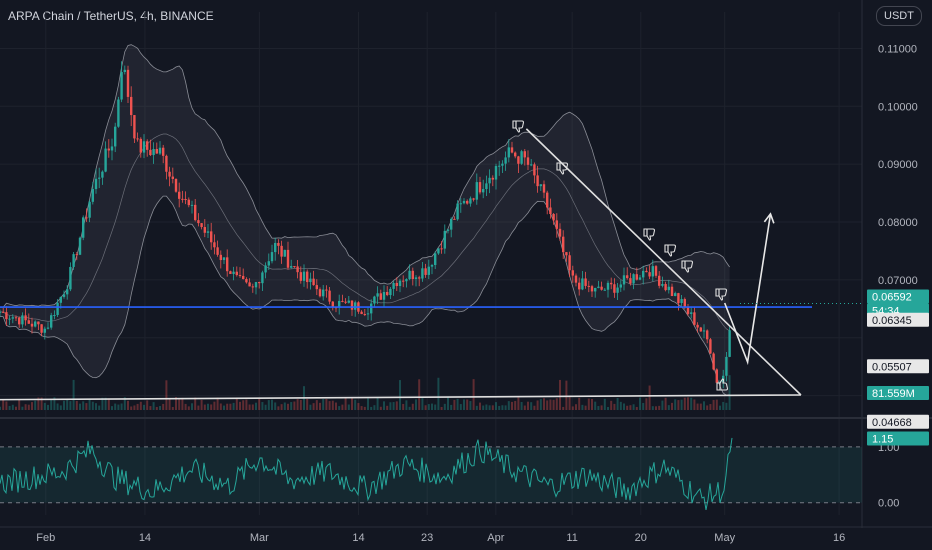 Image resolution: width=932 pixels, height=550 pixels. Describe the element at coordinates (366, 473) in the screenshot. I see `oscillator-line` at that location.